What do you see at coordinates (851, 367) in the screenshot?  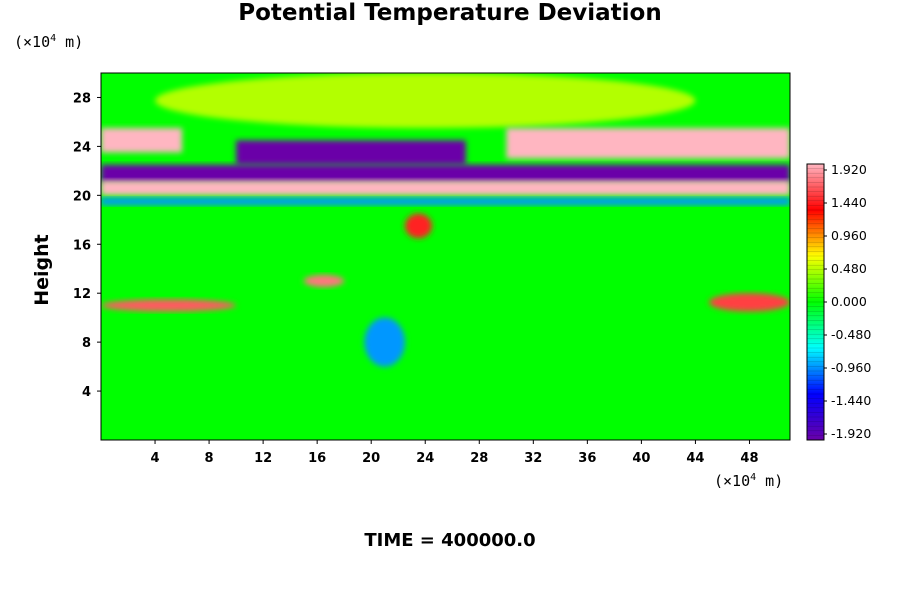 I see `colorbar-tick-label: -0.960` at bounding box center [851, 367].